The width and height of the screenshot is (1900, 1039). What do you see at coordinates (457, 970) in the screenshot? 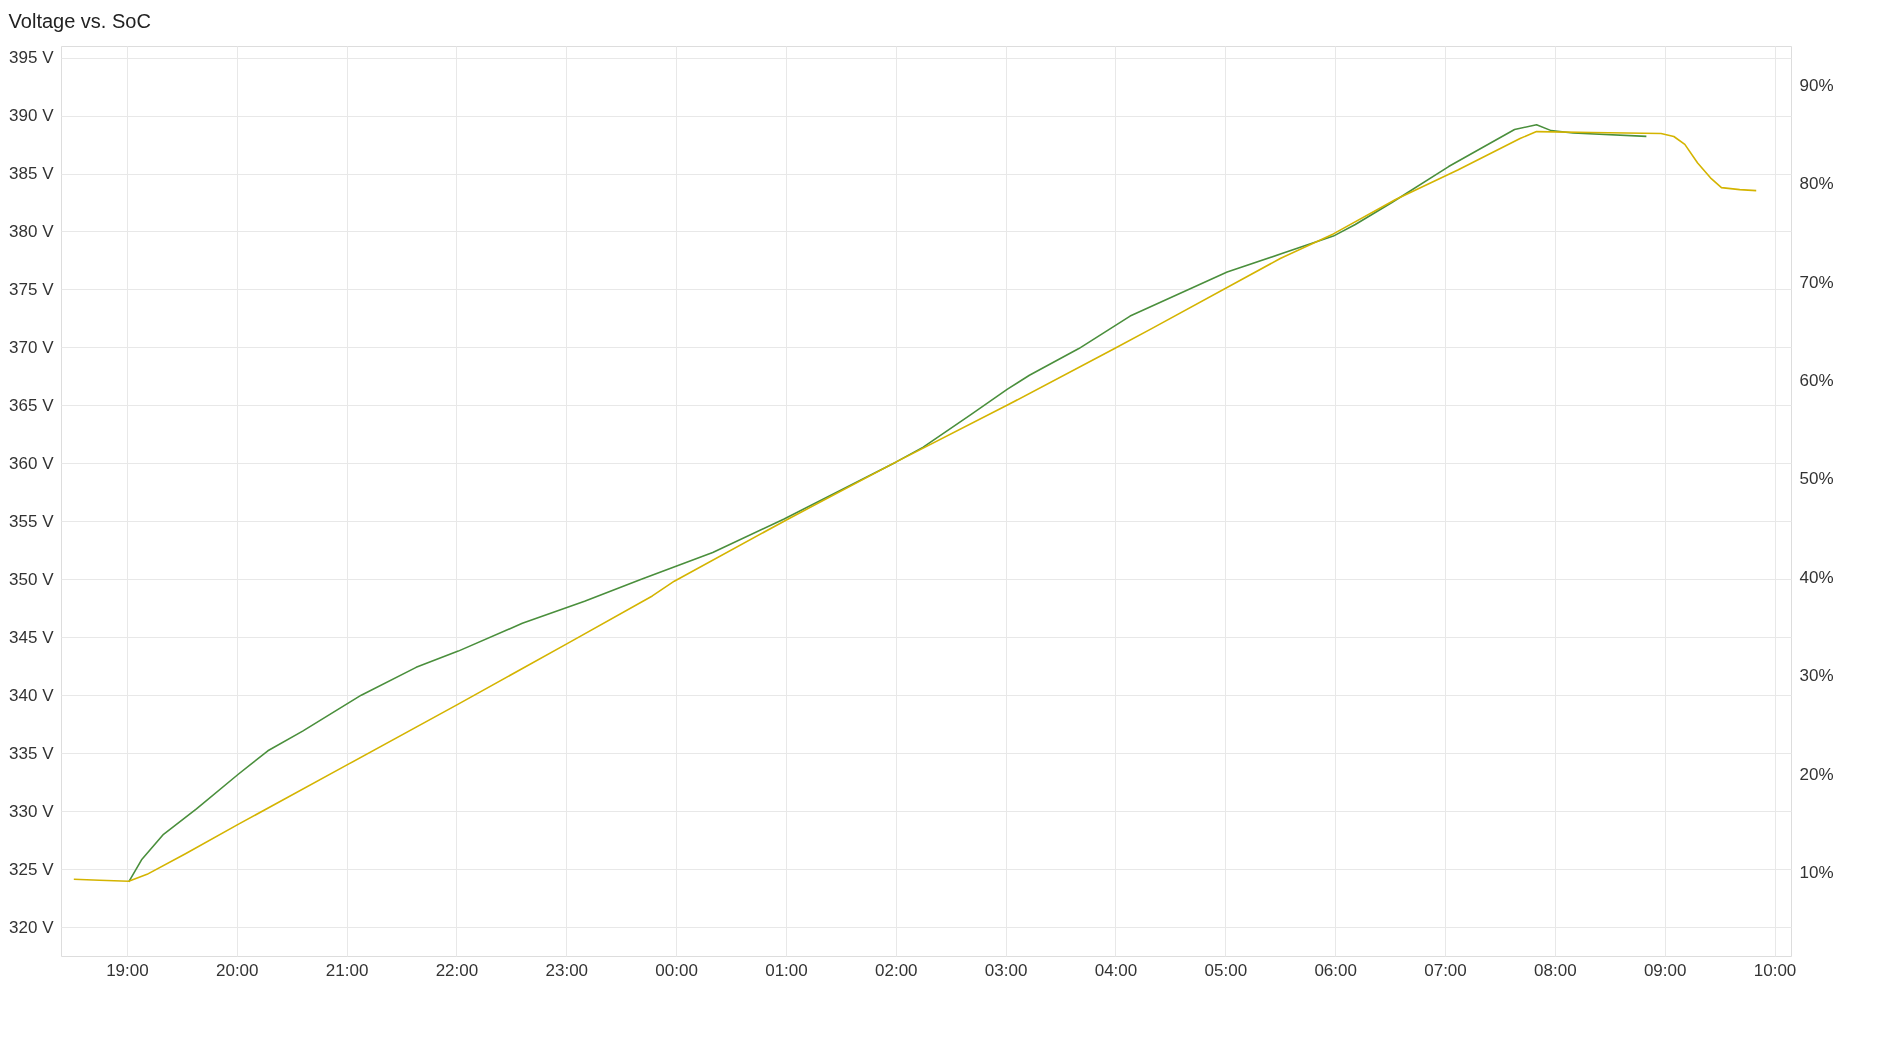
I see `x-tick-label: 22:00` at bounding box center [457, 970].